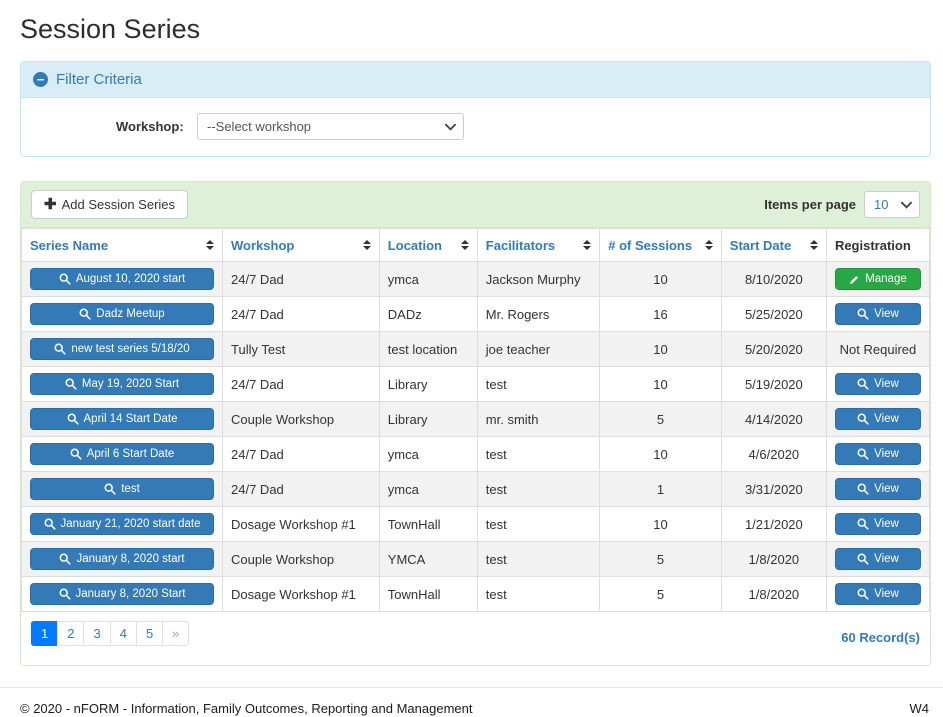  I want to click on sessions-cell: 10, so click(660, 524).